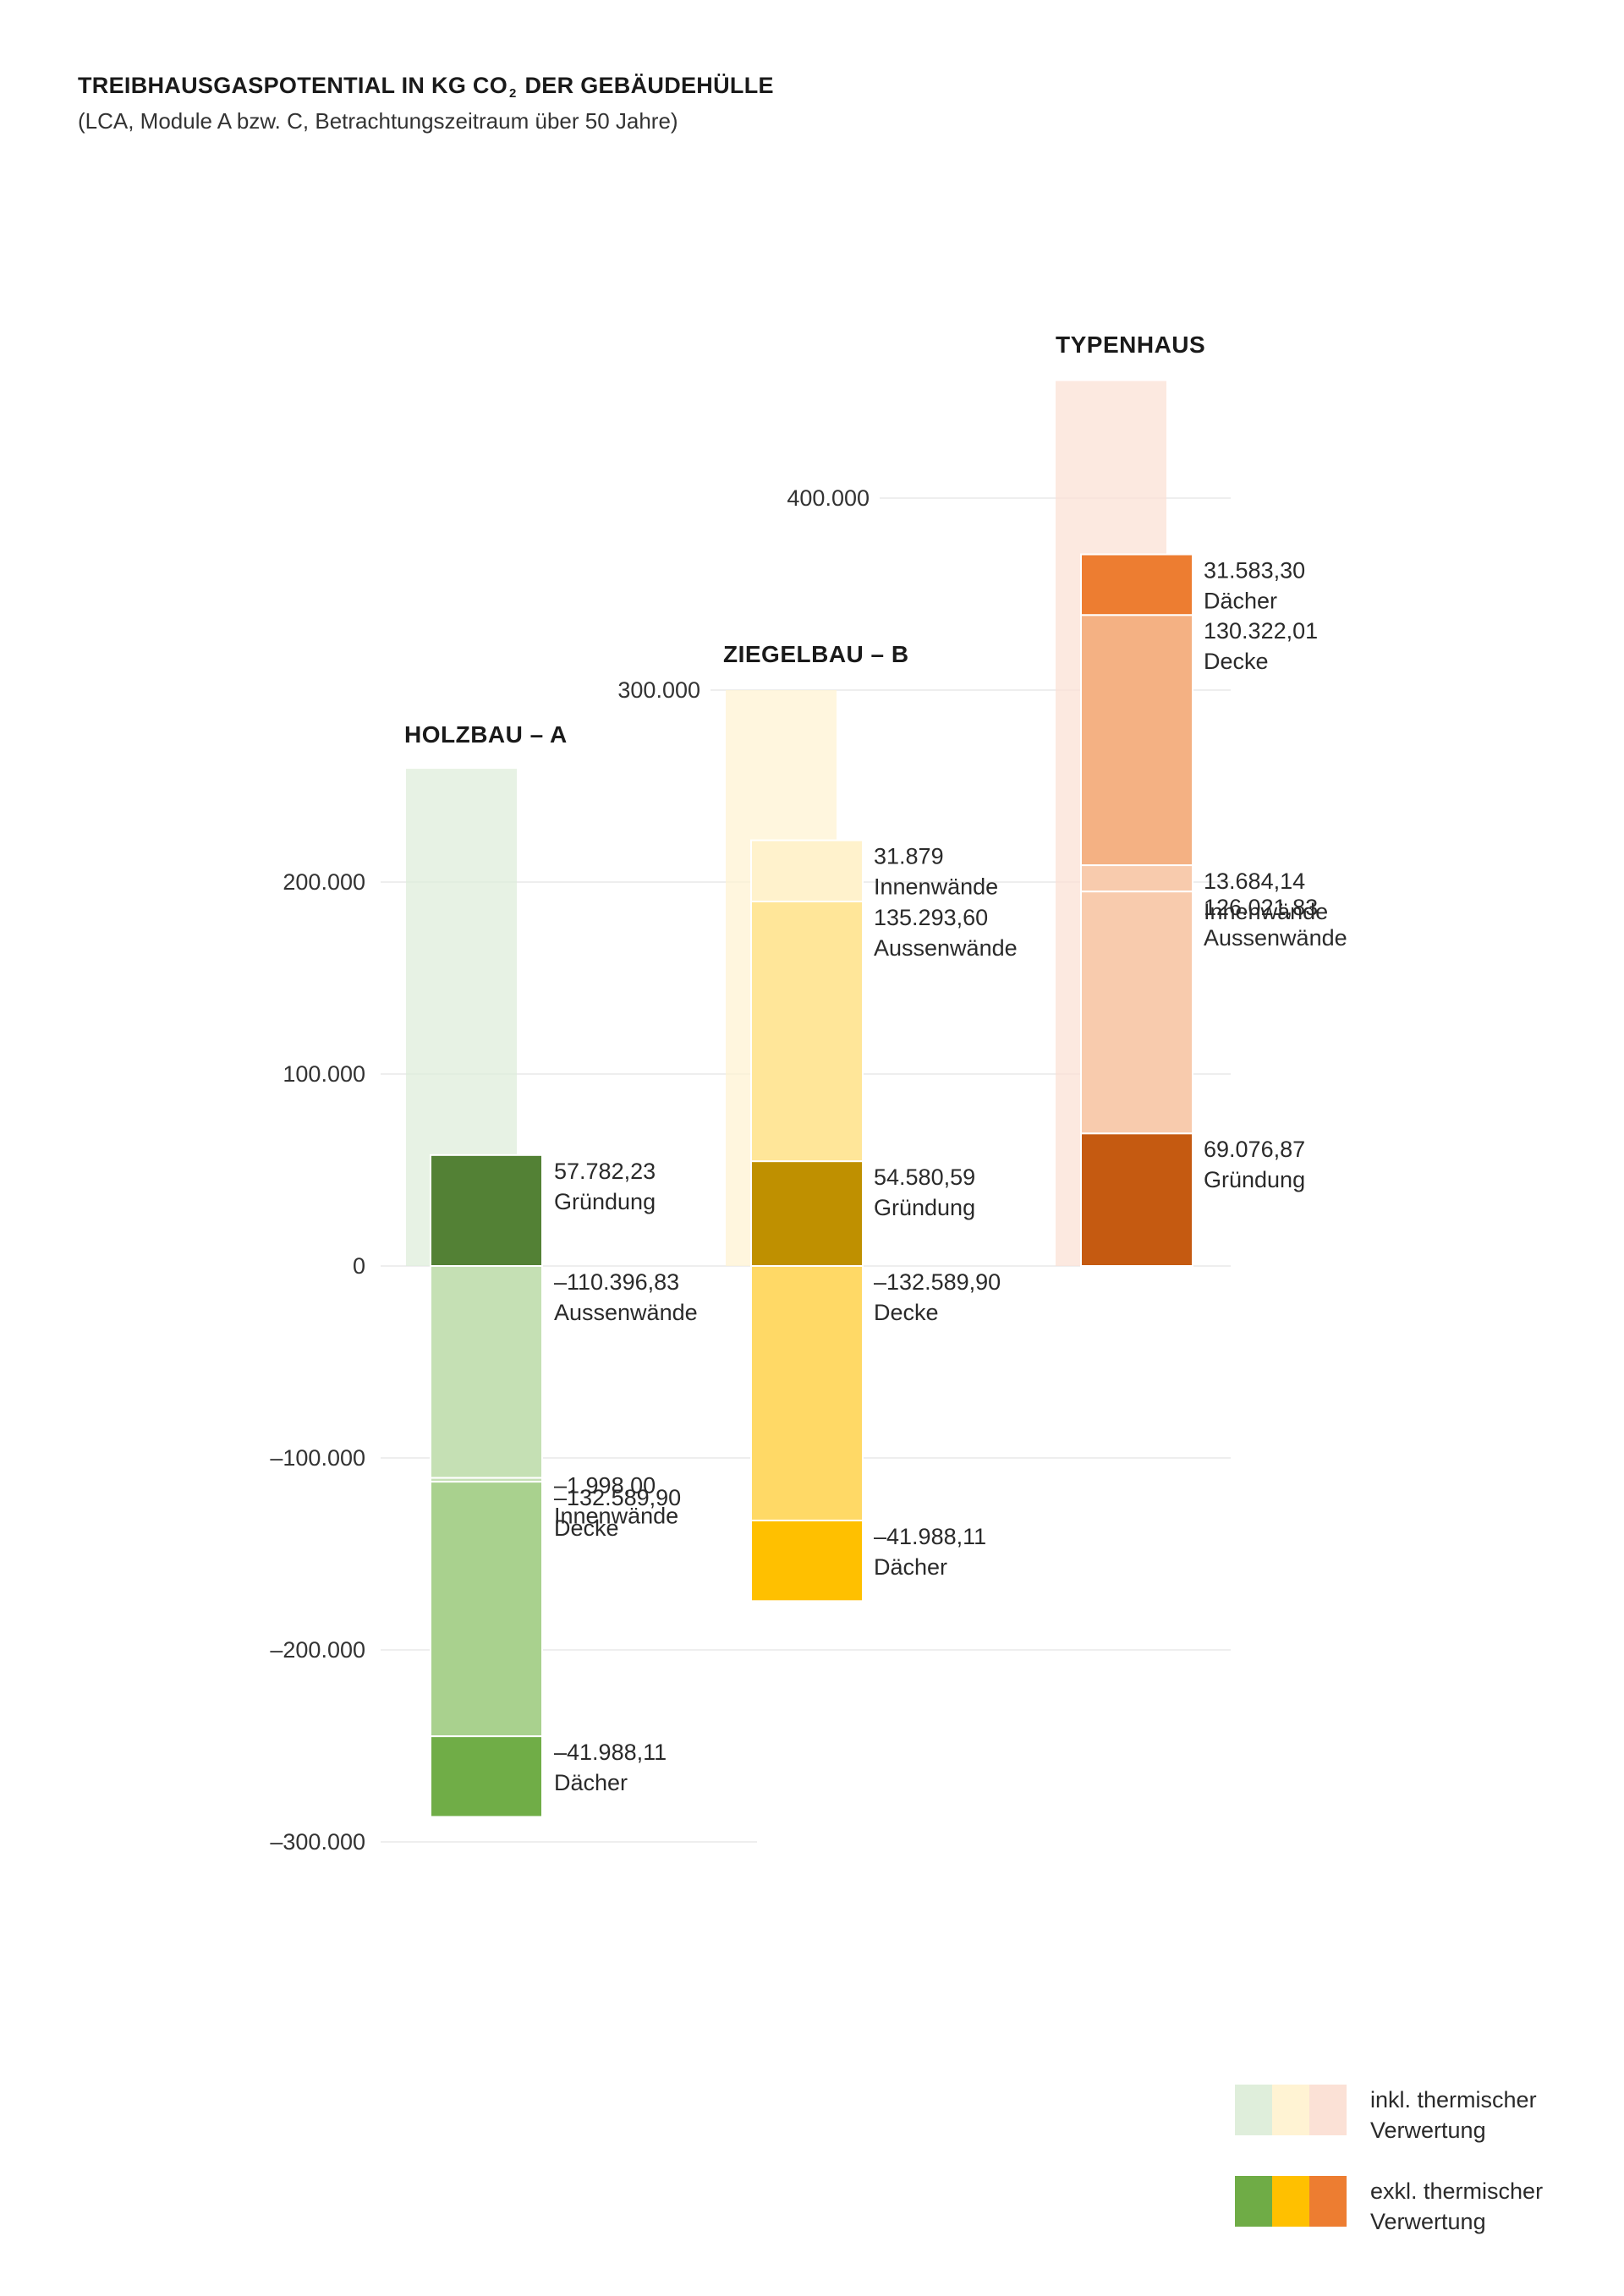  What do you see at coordinates (931, 918) in the screenshot?
I see `segment-value-label: 135.293,60` at bounding box center [931, 918].